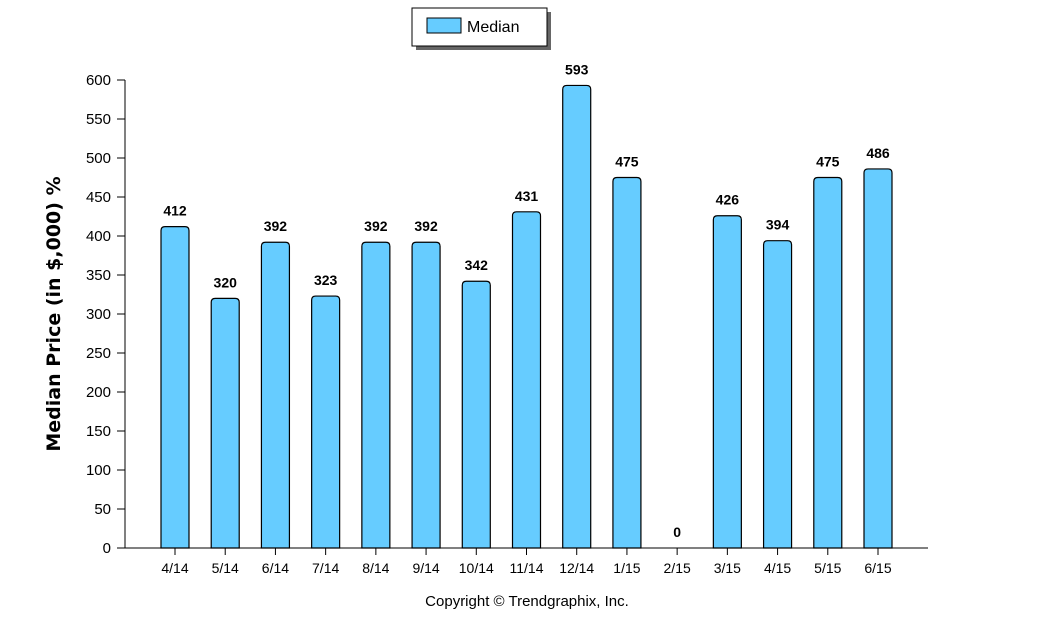  Describe the element at coordinates (175, 211) in the screenshot. I see `data-label: 412` at that location.